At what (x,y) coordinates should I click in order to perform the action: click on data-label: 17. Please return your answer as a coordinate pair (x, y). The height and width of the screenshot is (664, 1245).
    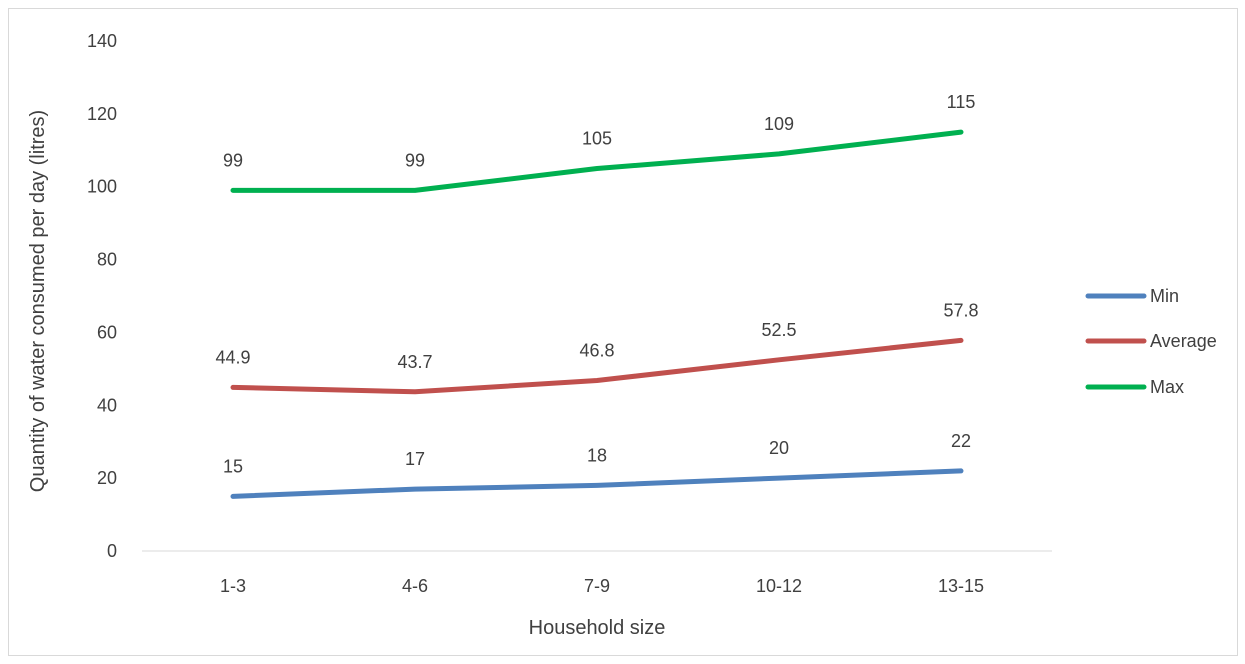
    Looking at the image, I should click on (415, 459).